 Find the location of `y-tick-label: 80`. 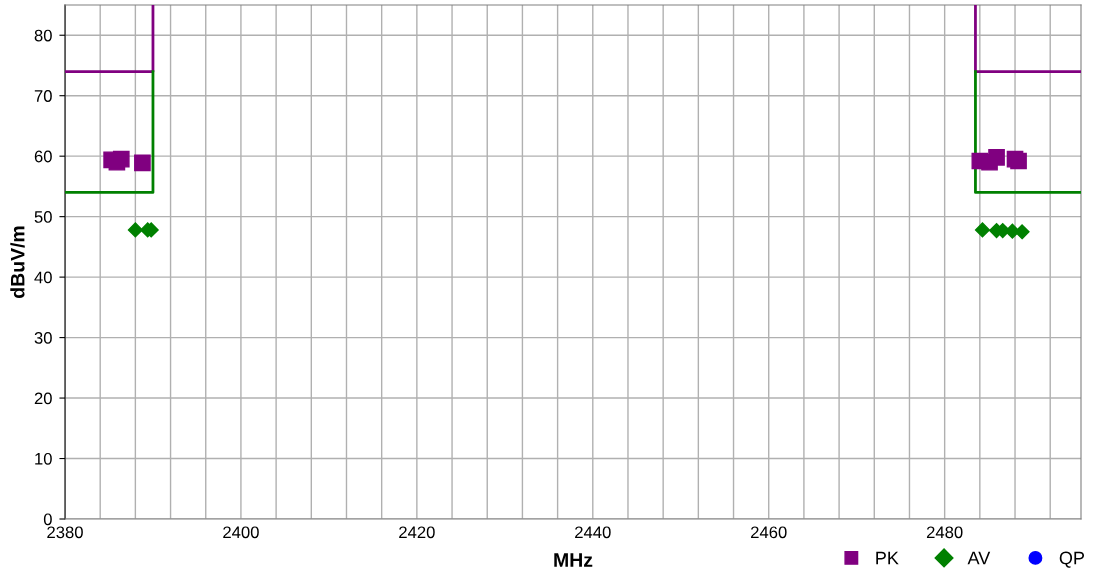

y-tick-label: 80 is located at coordinates (43, 35).